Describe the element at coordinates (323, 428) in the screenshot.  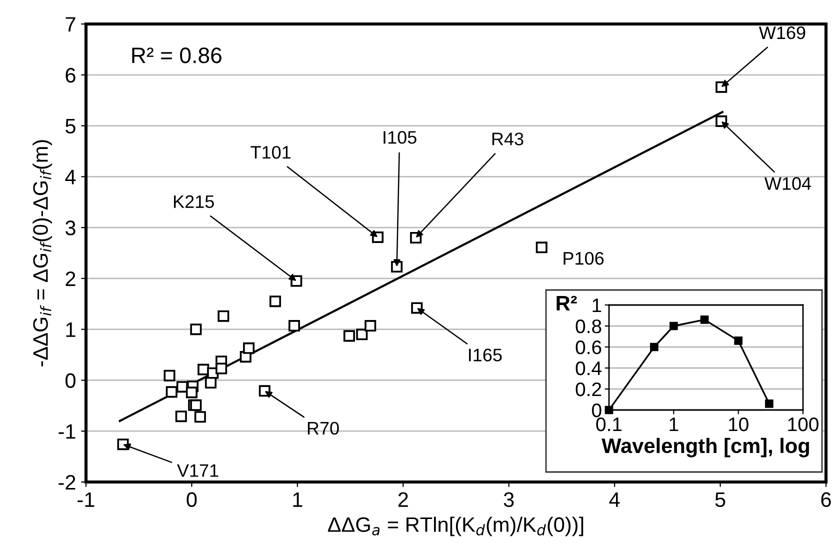
I see `annotation: R70` at that location.